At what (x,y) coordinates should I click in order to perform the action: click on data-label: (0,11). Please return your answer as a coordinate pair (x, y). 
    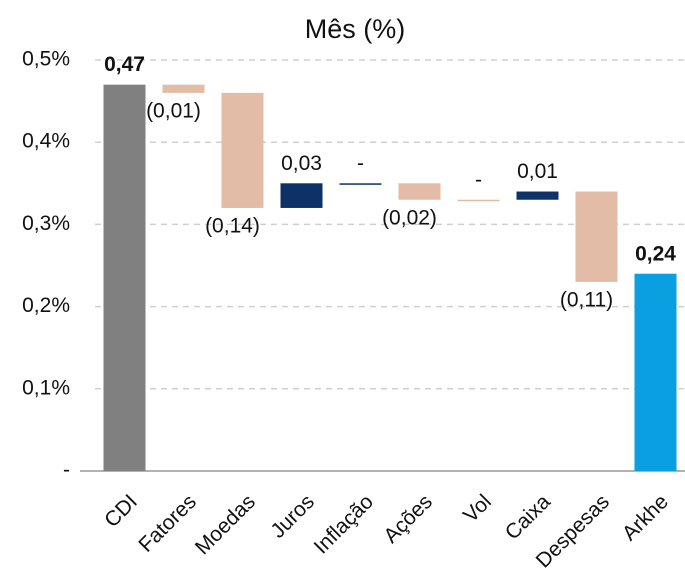
    Looking at the image, I should click on (586, 299).